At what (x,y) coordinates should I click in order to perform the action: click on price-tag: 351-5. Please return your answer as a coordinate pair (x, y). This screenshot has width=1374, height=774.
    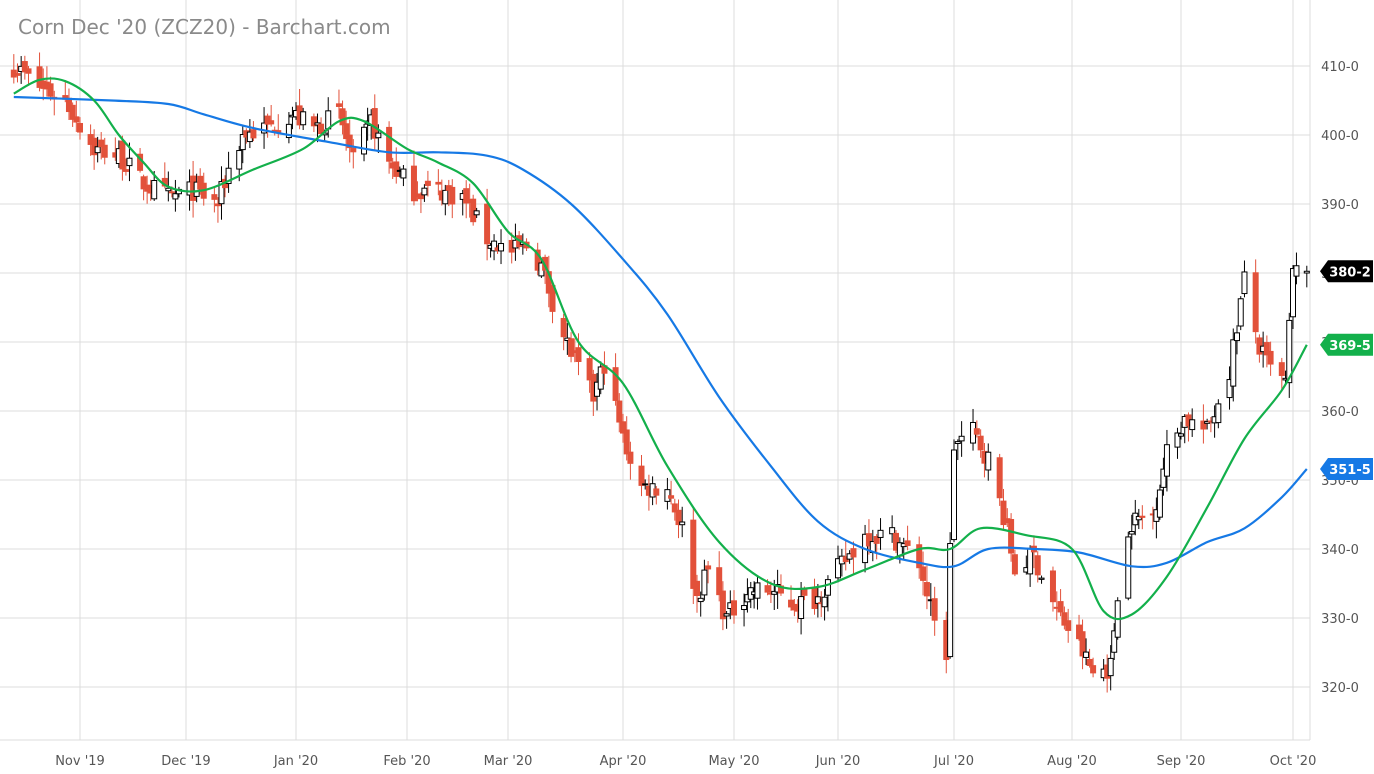
    Looking at the image, I should click on (1346, 468).